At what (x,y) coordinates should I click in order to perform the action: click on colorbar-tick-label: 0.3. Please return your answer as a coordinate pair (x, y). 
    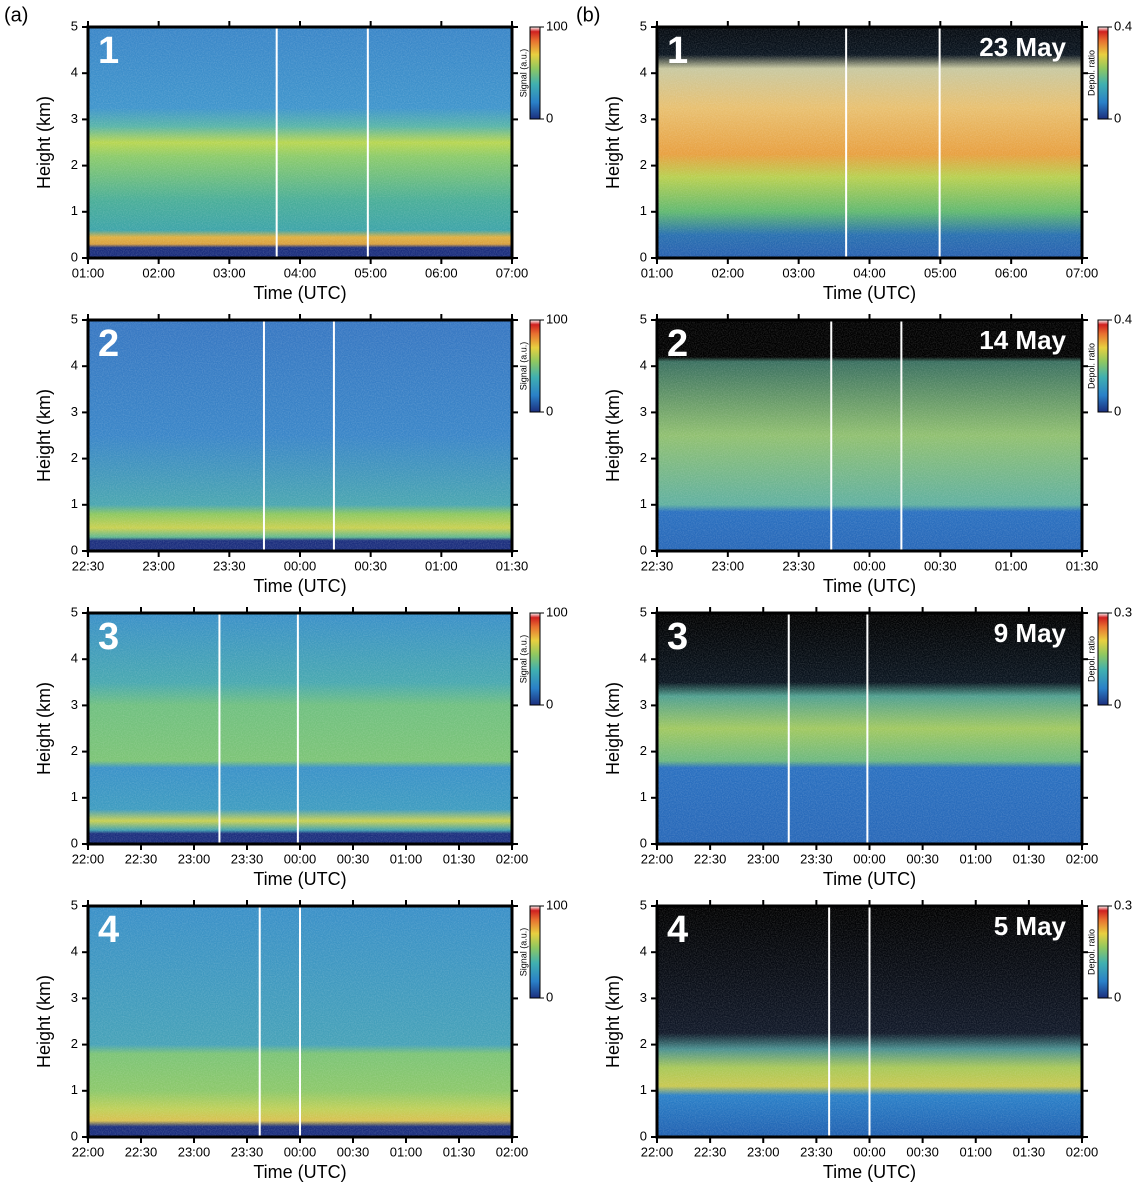
    Looking at the image, I should click on (1123, 611).